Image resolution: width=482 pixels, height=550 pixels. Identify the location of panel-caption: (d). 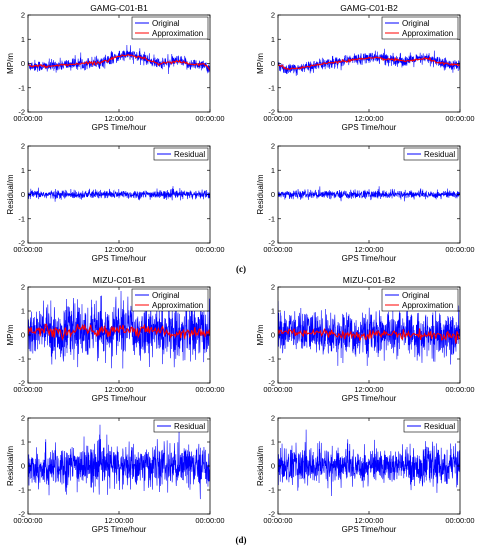
(241, 540).